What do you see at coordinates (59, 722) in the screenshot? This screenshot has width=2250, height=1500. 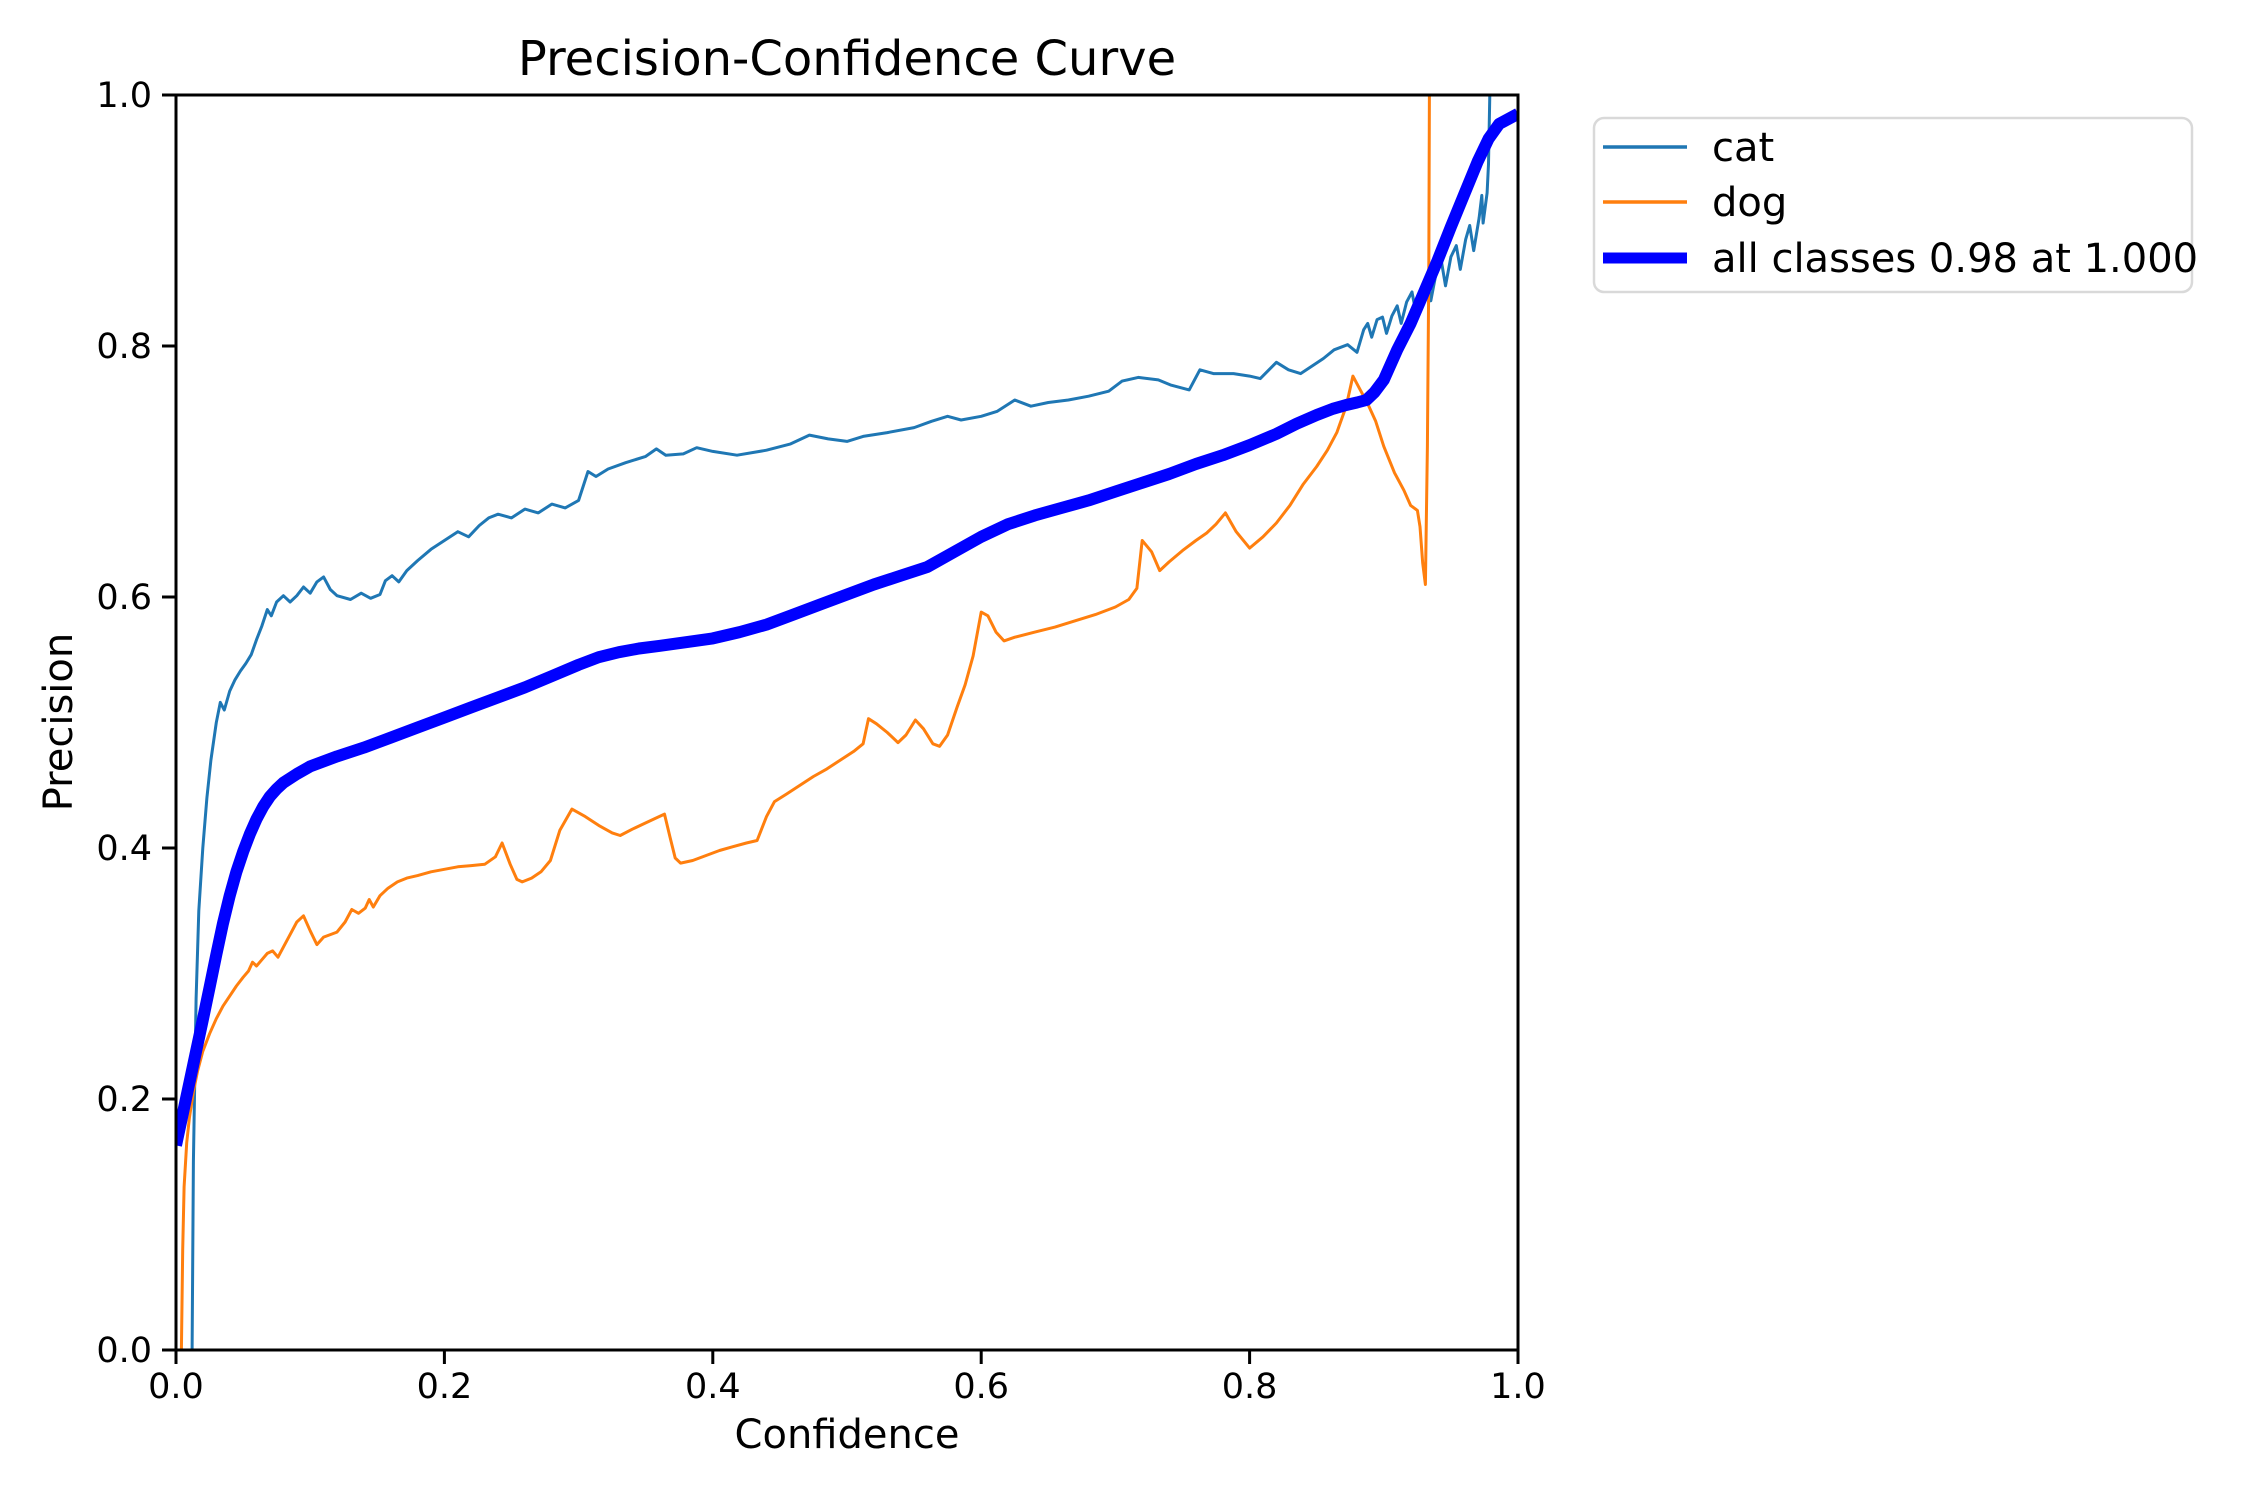 I see `y-axis-label: Precision` at bounding box center [59, 722].